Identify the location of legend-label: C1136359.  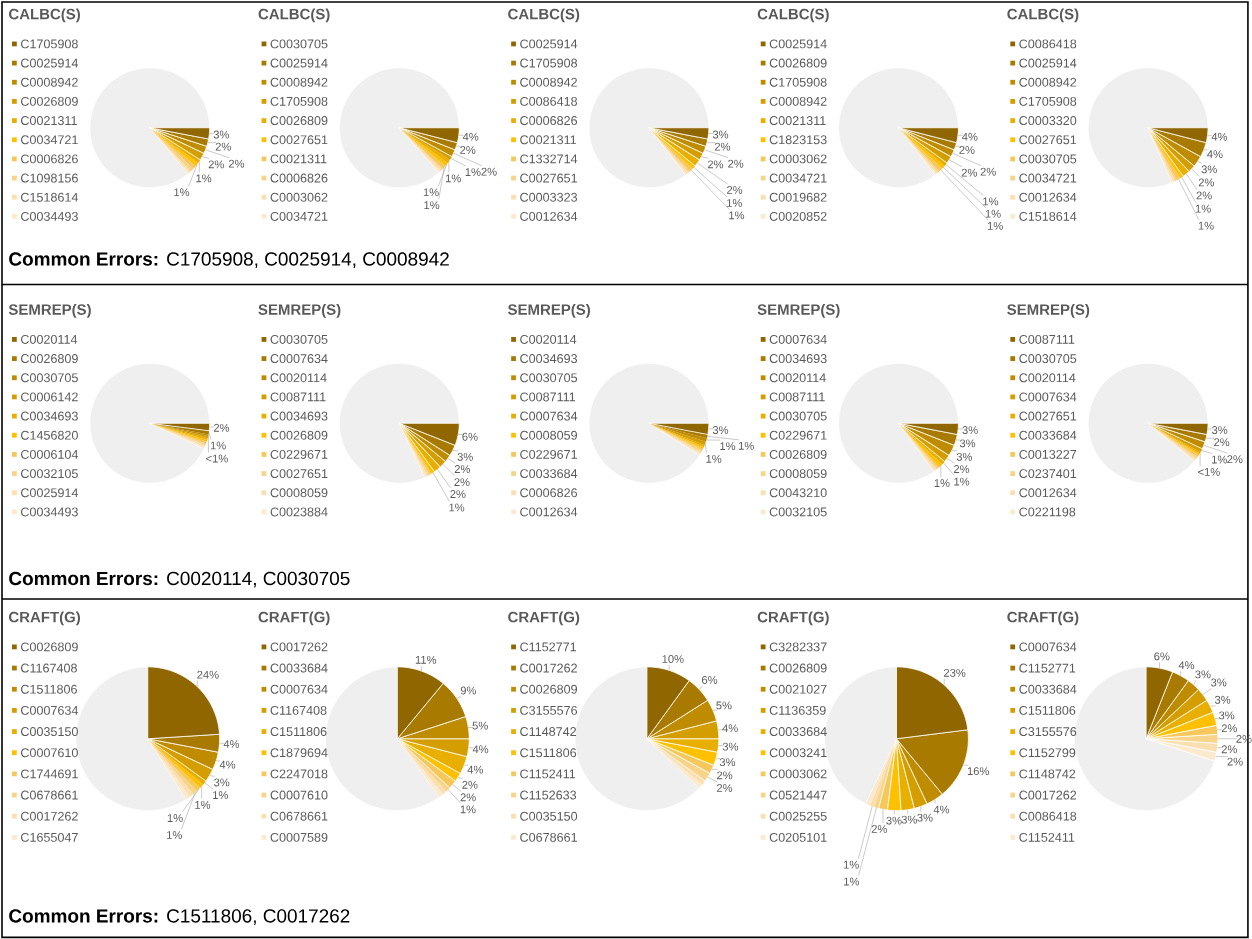
(797, 710).